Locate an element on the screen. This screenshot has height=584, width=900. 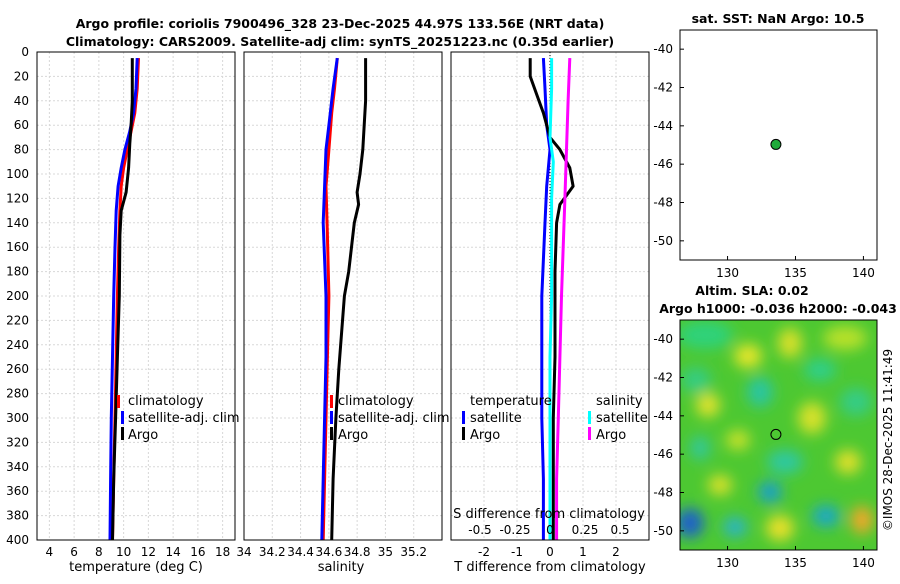
sst-axes-frame is located at coordinates (778, 145).